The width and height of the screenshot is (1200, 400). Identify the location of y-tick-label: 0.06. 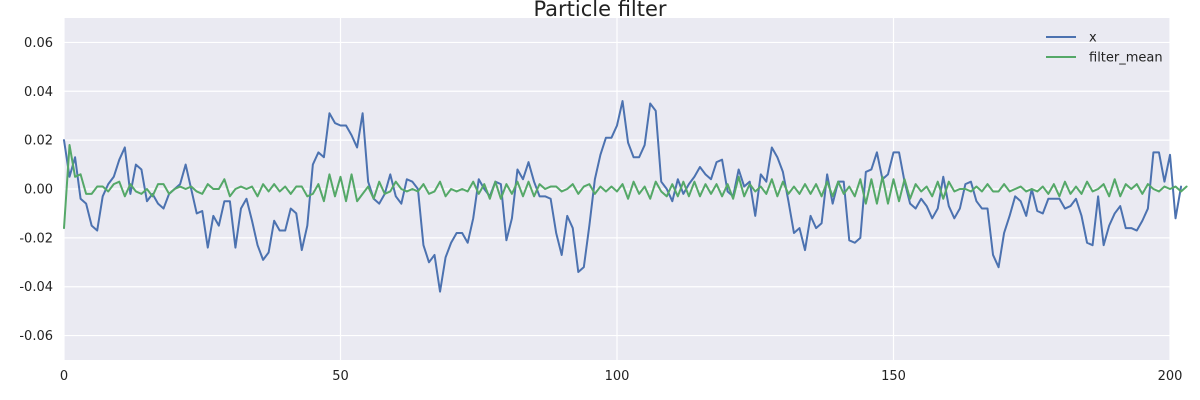
(38, 43).